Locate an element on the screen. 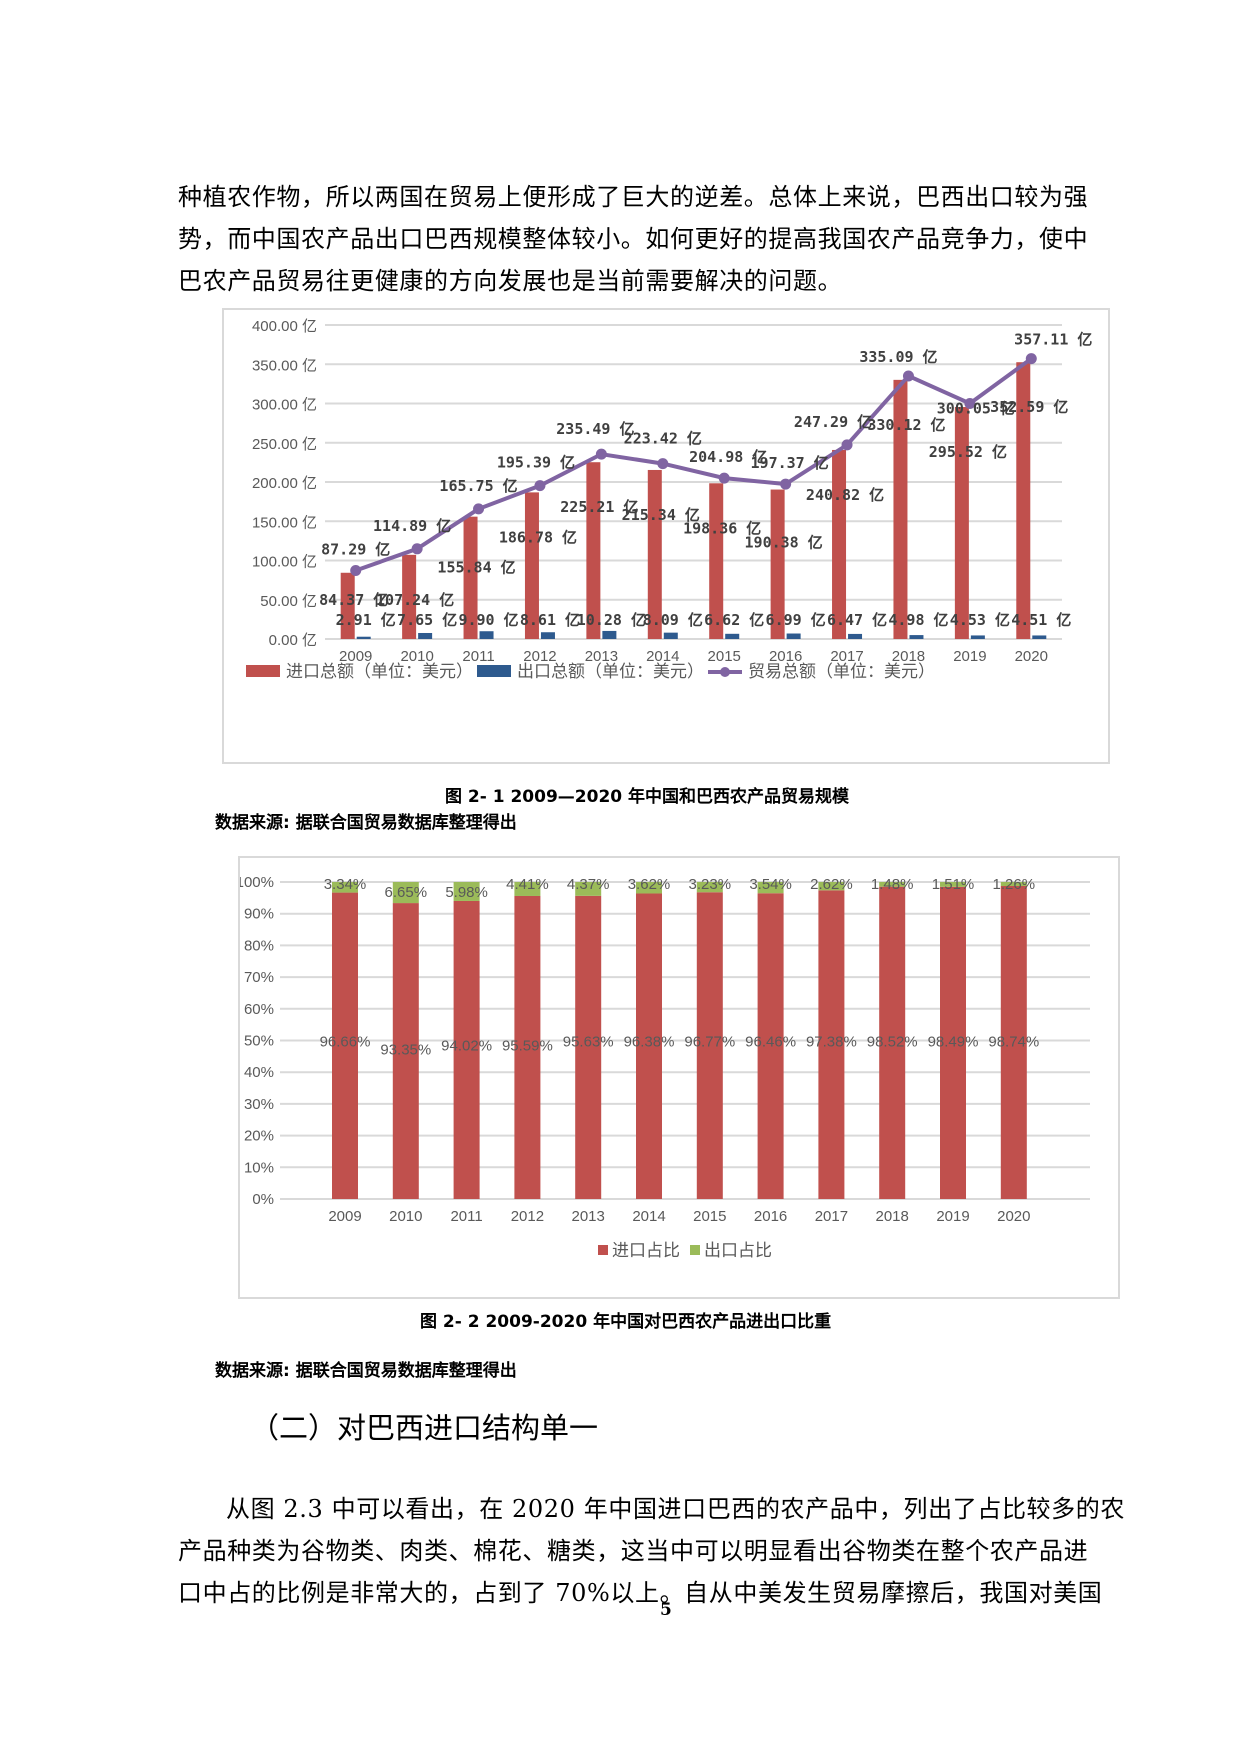  trade-total-label: 195.39 亿 is located at coordinates (536, 463).